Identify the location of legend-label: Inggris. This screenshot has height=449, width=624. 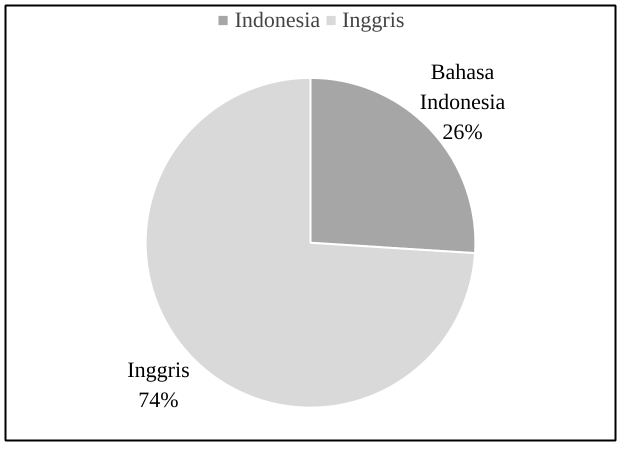
(373, 20).